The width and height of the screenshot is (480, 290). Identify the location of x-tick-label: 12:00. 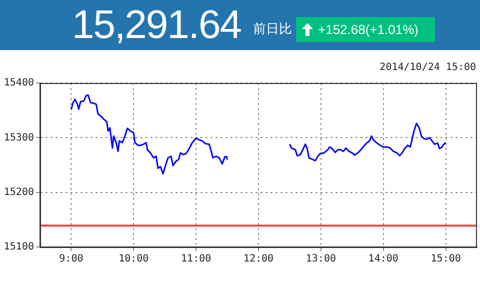
(258, 259).